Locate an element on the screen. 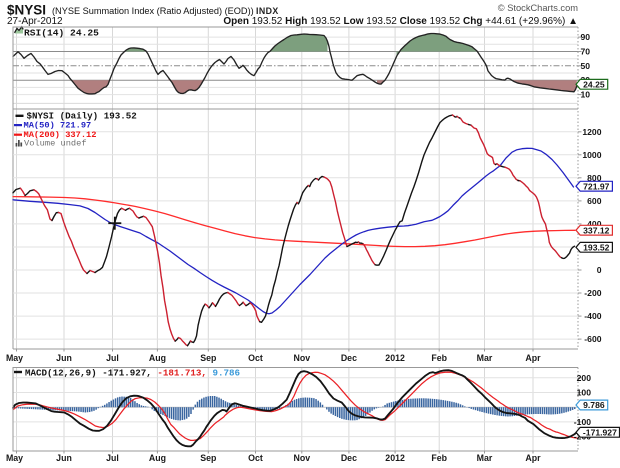 The image size is (620, 468). svg-text: 400 is located at coordinates (594, 224).